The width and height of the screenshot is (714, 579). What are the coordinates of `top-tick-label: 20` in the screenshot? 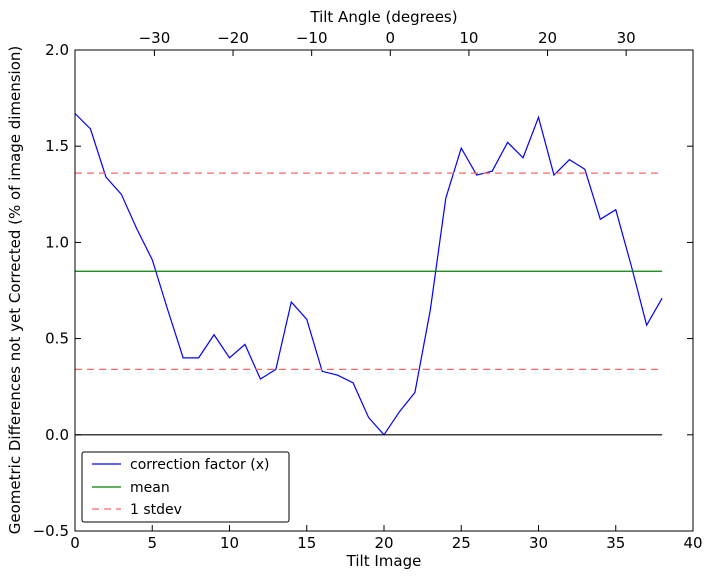 It's located at (547, 38).